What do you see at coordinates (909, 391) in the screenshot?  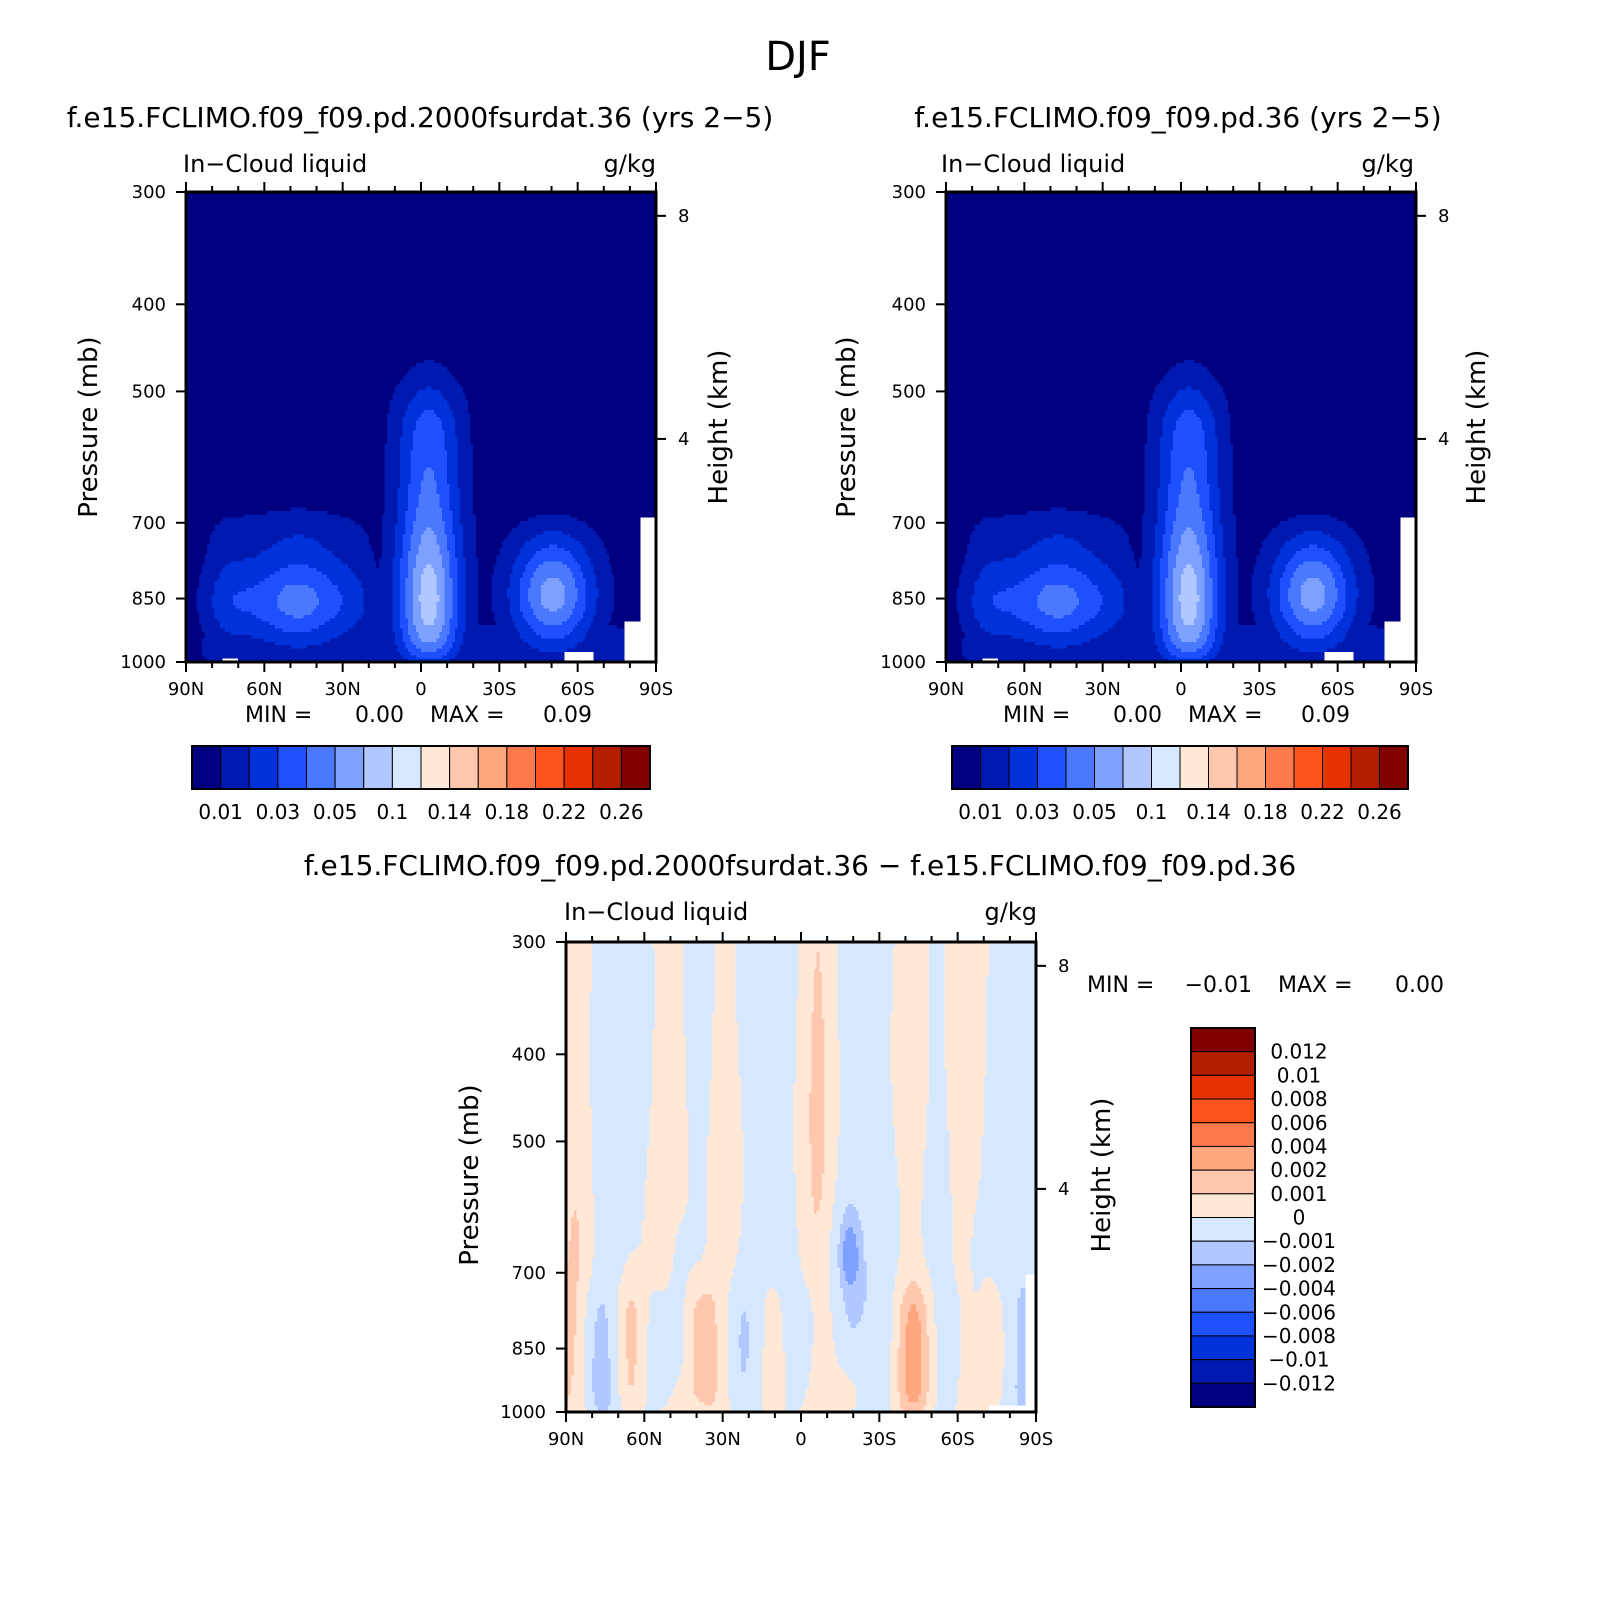 I see `y-tick-label: 500` at bounding box center [909, 391].